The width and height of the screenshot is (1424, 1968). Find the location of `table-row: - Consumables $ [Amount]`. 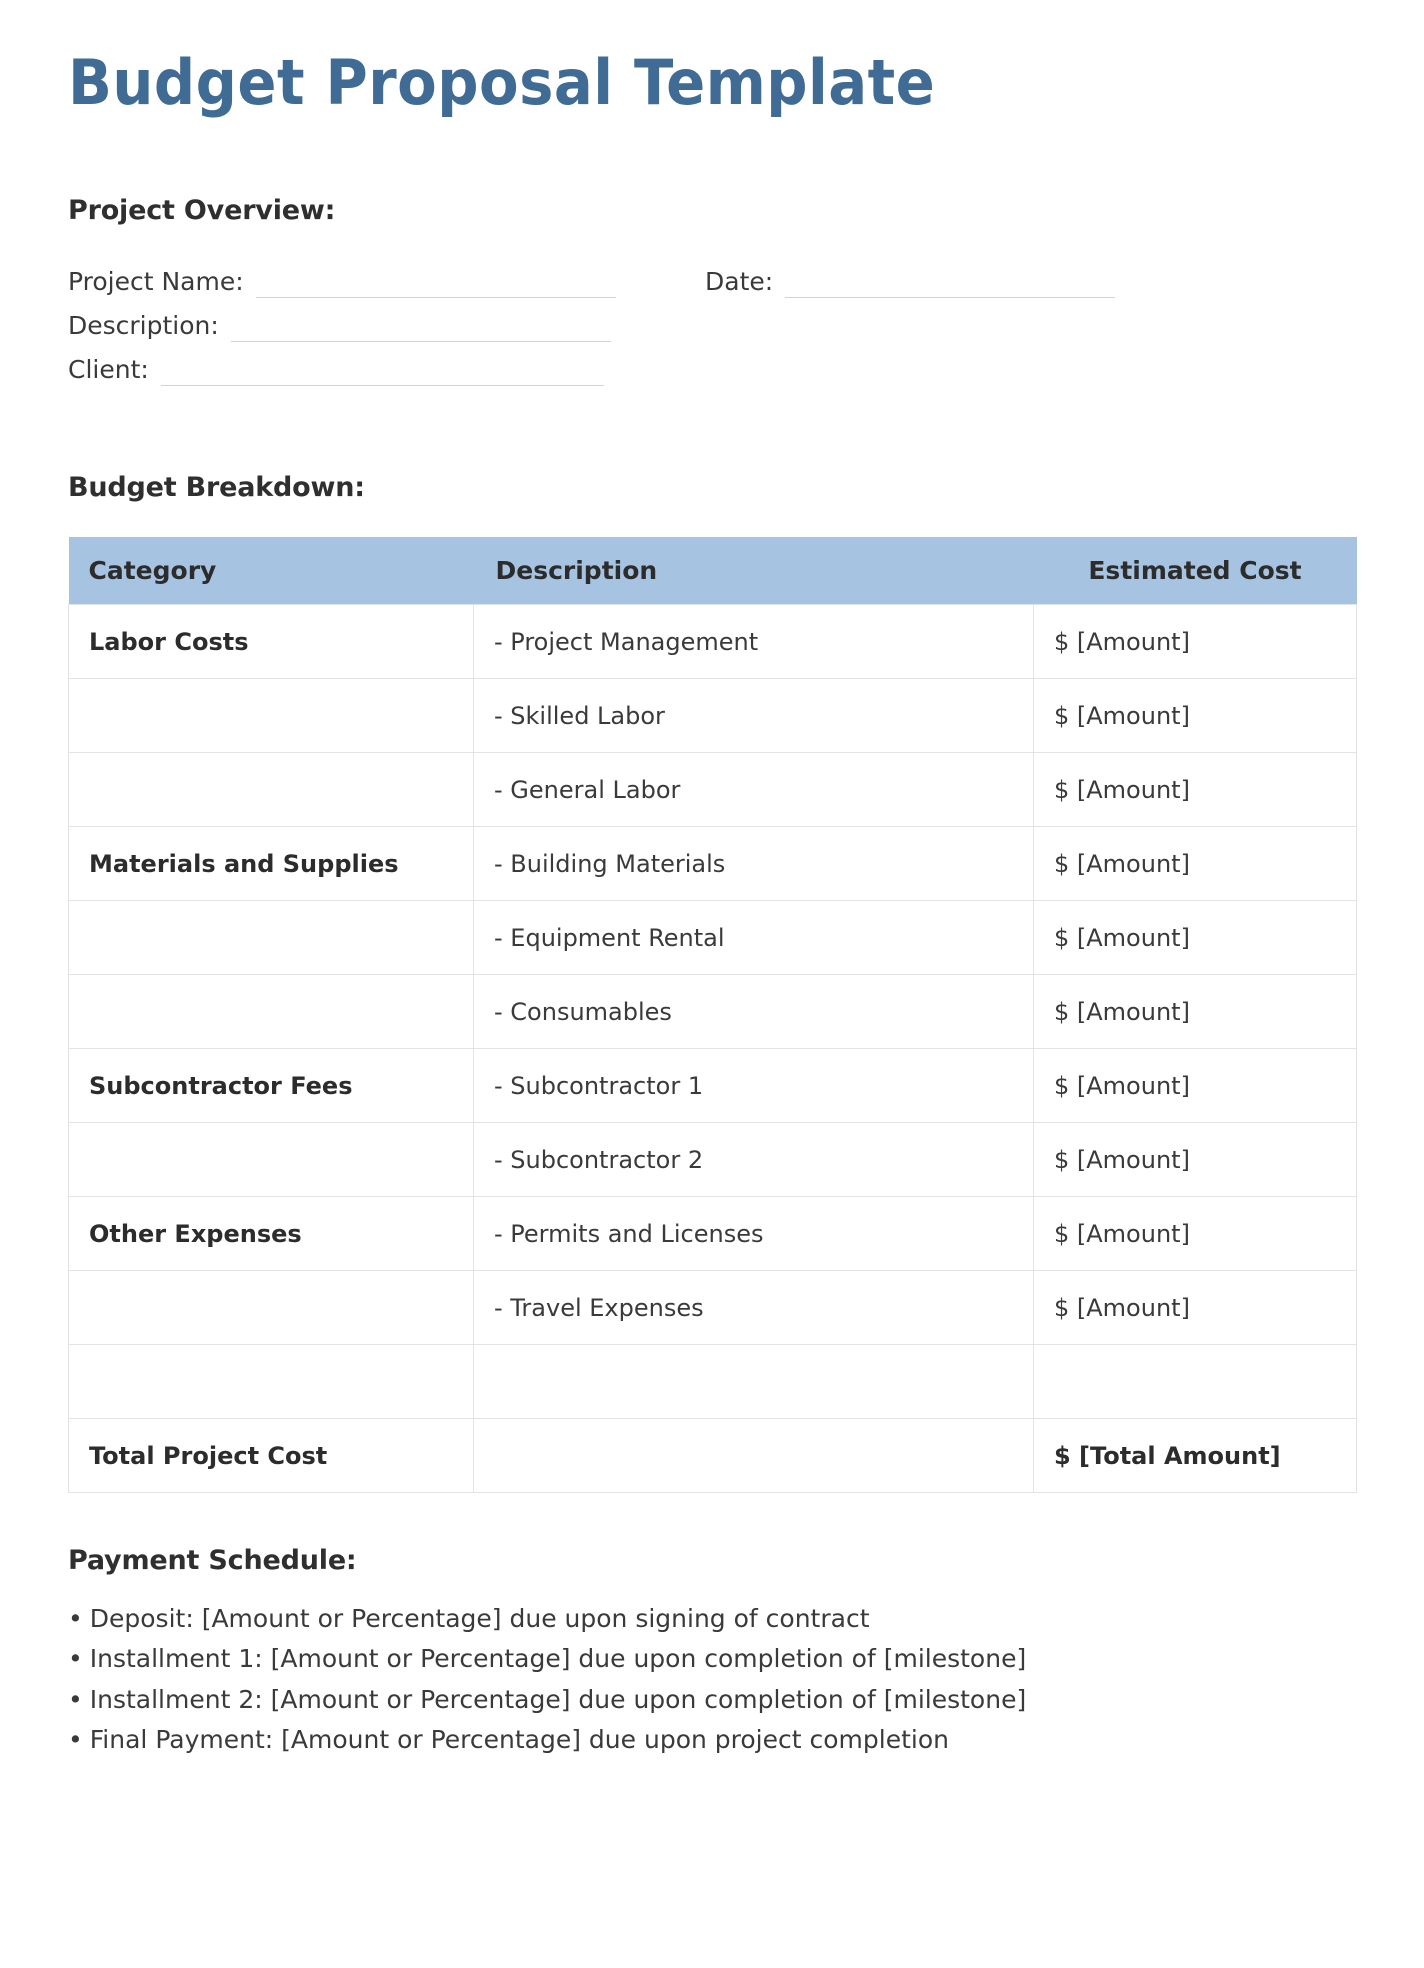

table-row: - Consumables $ [Amount] is located at coordinates (712, 1012).